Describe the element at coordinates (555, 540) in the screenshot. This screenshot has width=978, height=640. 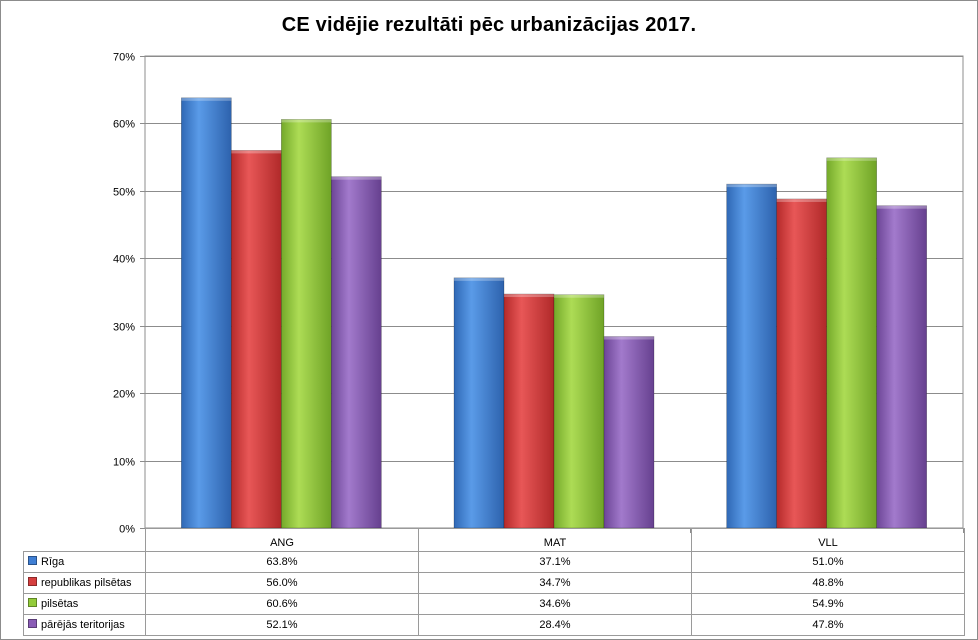
I see `category-label: MAT` at that location.